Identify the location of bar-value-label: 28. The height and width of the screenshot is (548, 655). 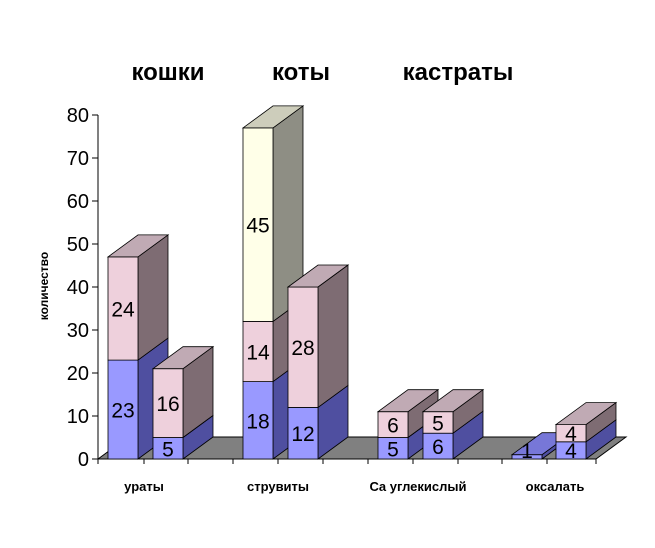
(302, 348).